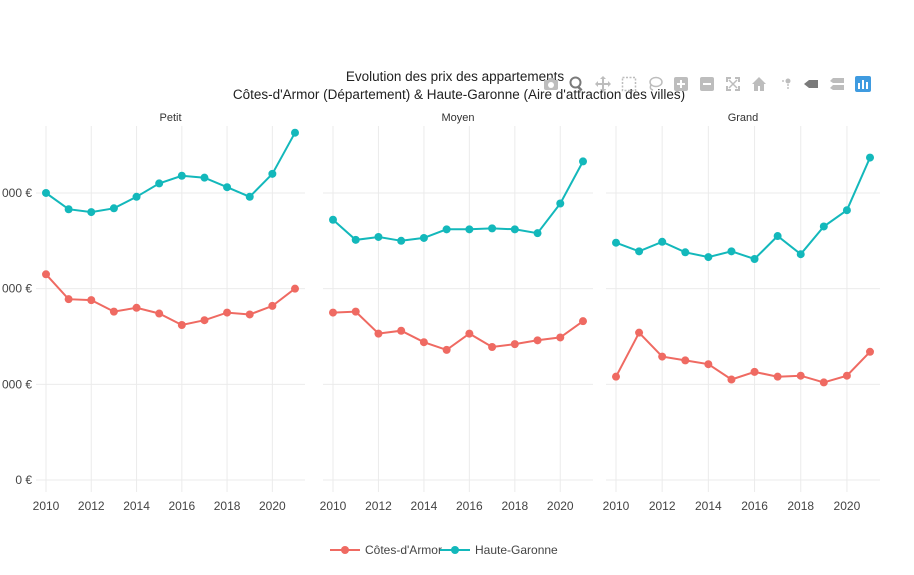 The height and width of the screenshot is (575, 914). What do you see at coordinates (629, 84) in the screenshot?
I see `box-select-icon` at bounding box center [629, 84].